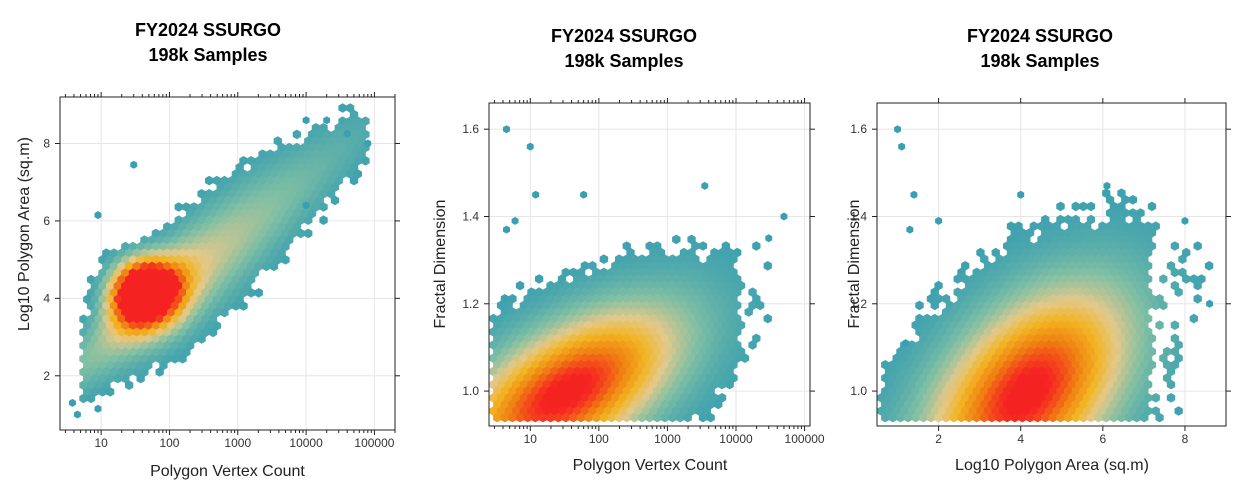 The image size is (1250, 500). What do you see at coordinates (374, 443) in the screenshot?
I see `x-tick-label: 100000` at bounding box center [374, 443].